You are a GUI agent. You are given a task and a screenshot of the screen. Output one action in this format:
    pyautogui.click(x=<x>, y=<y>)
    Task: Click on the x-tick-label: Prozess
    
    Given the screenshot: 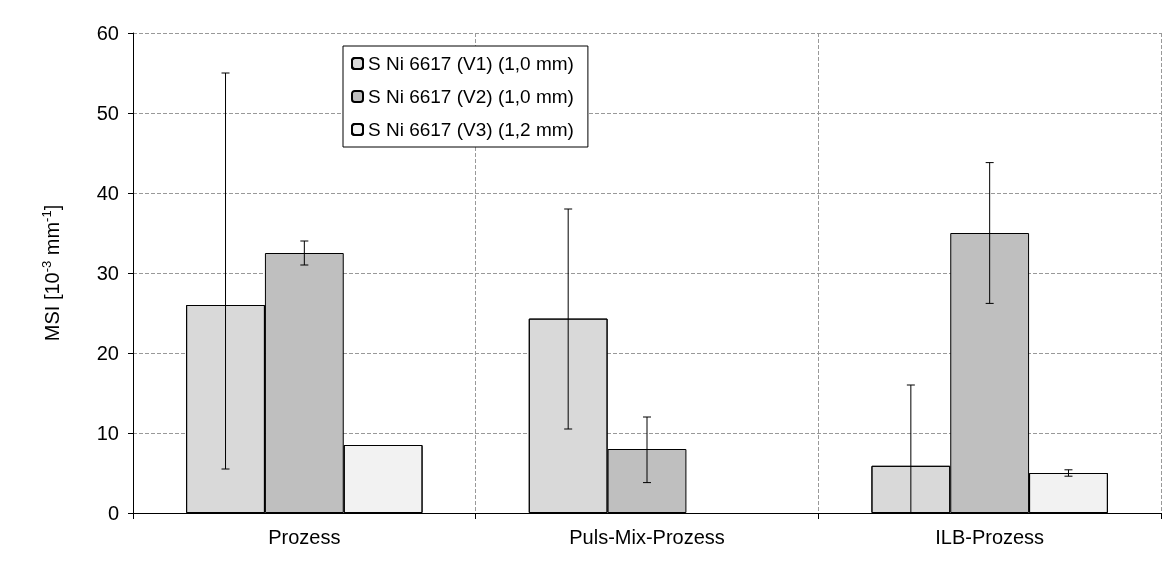 What is the action you would take?
    pyautogui.click(x=304, y=537)
    